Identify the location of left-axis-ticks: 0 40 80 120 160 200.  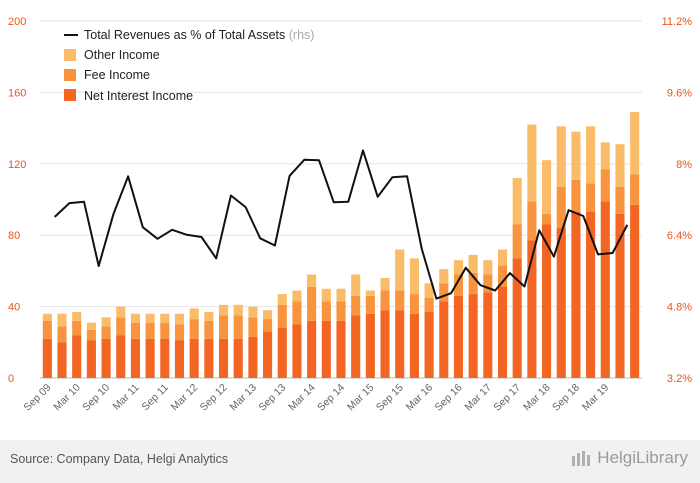
(17, 200).